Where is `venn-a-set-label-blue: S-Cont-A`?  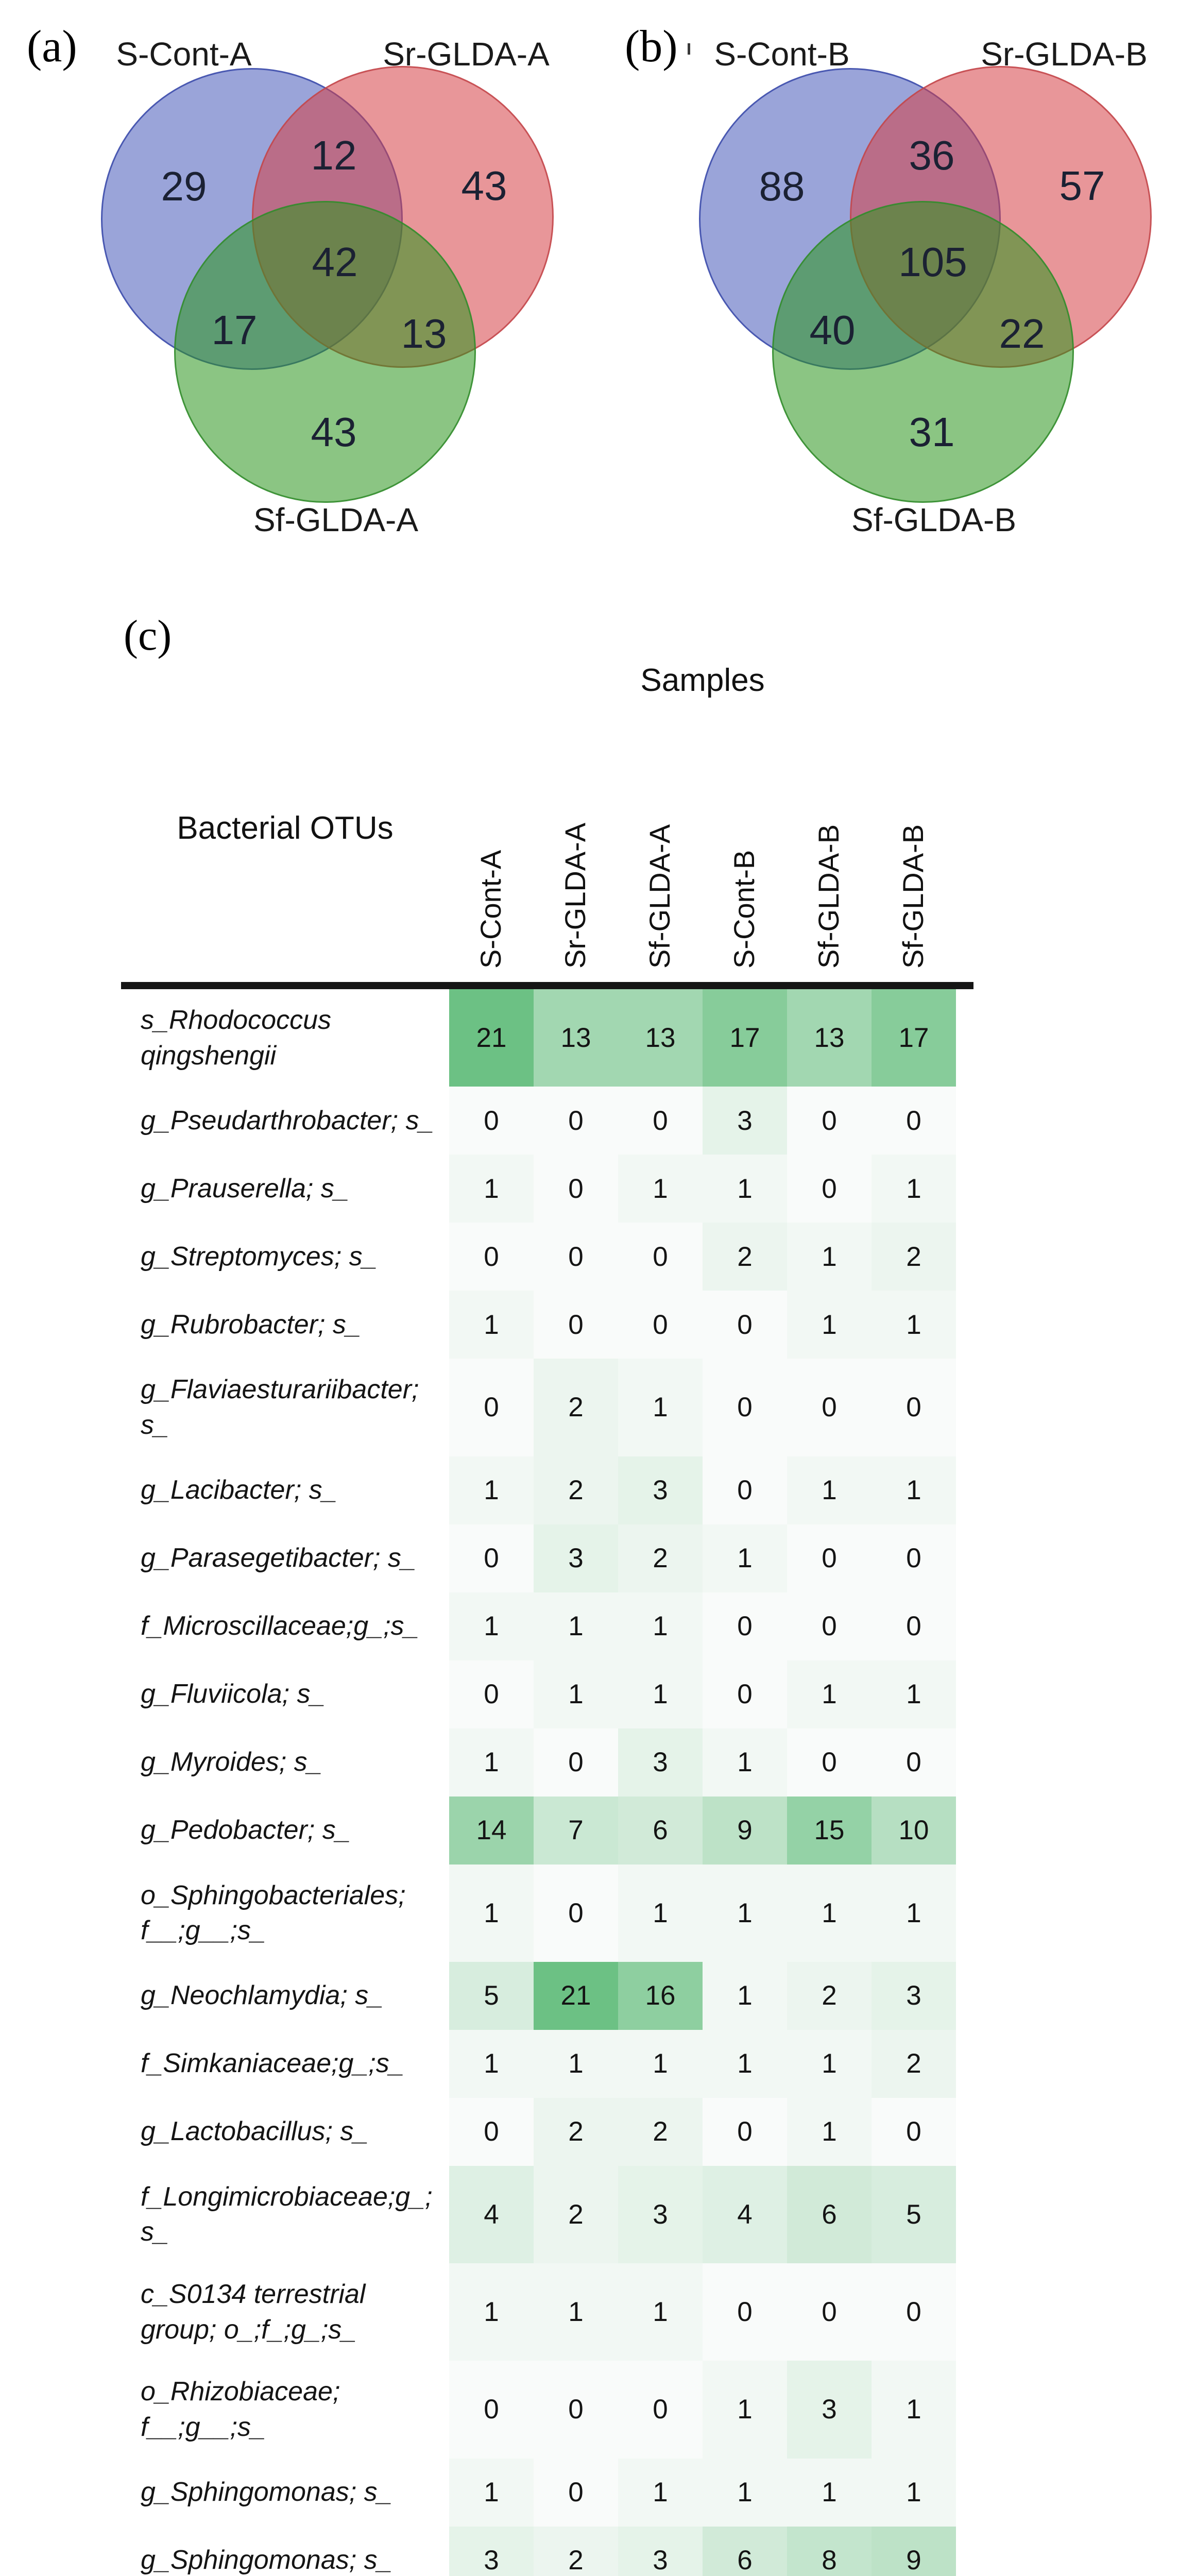
venn-a-set-label-blue: S-Cont-A is located at coordinates (184, 54).